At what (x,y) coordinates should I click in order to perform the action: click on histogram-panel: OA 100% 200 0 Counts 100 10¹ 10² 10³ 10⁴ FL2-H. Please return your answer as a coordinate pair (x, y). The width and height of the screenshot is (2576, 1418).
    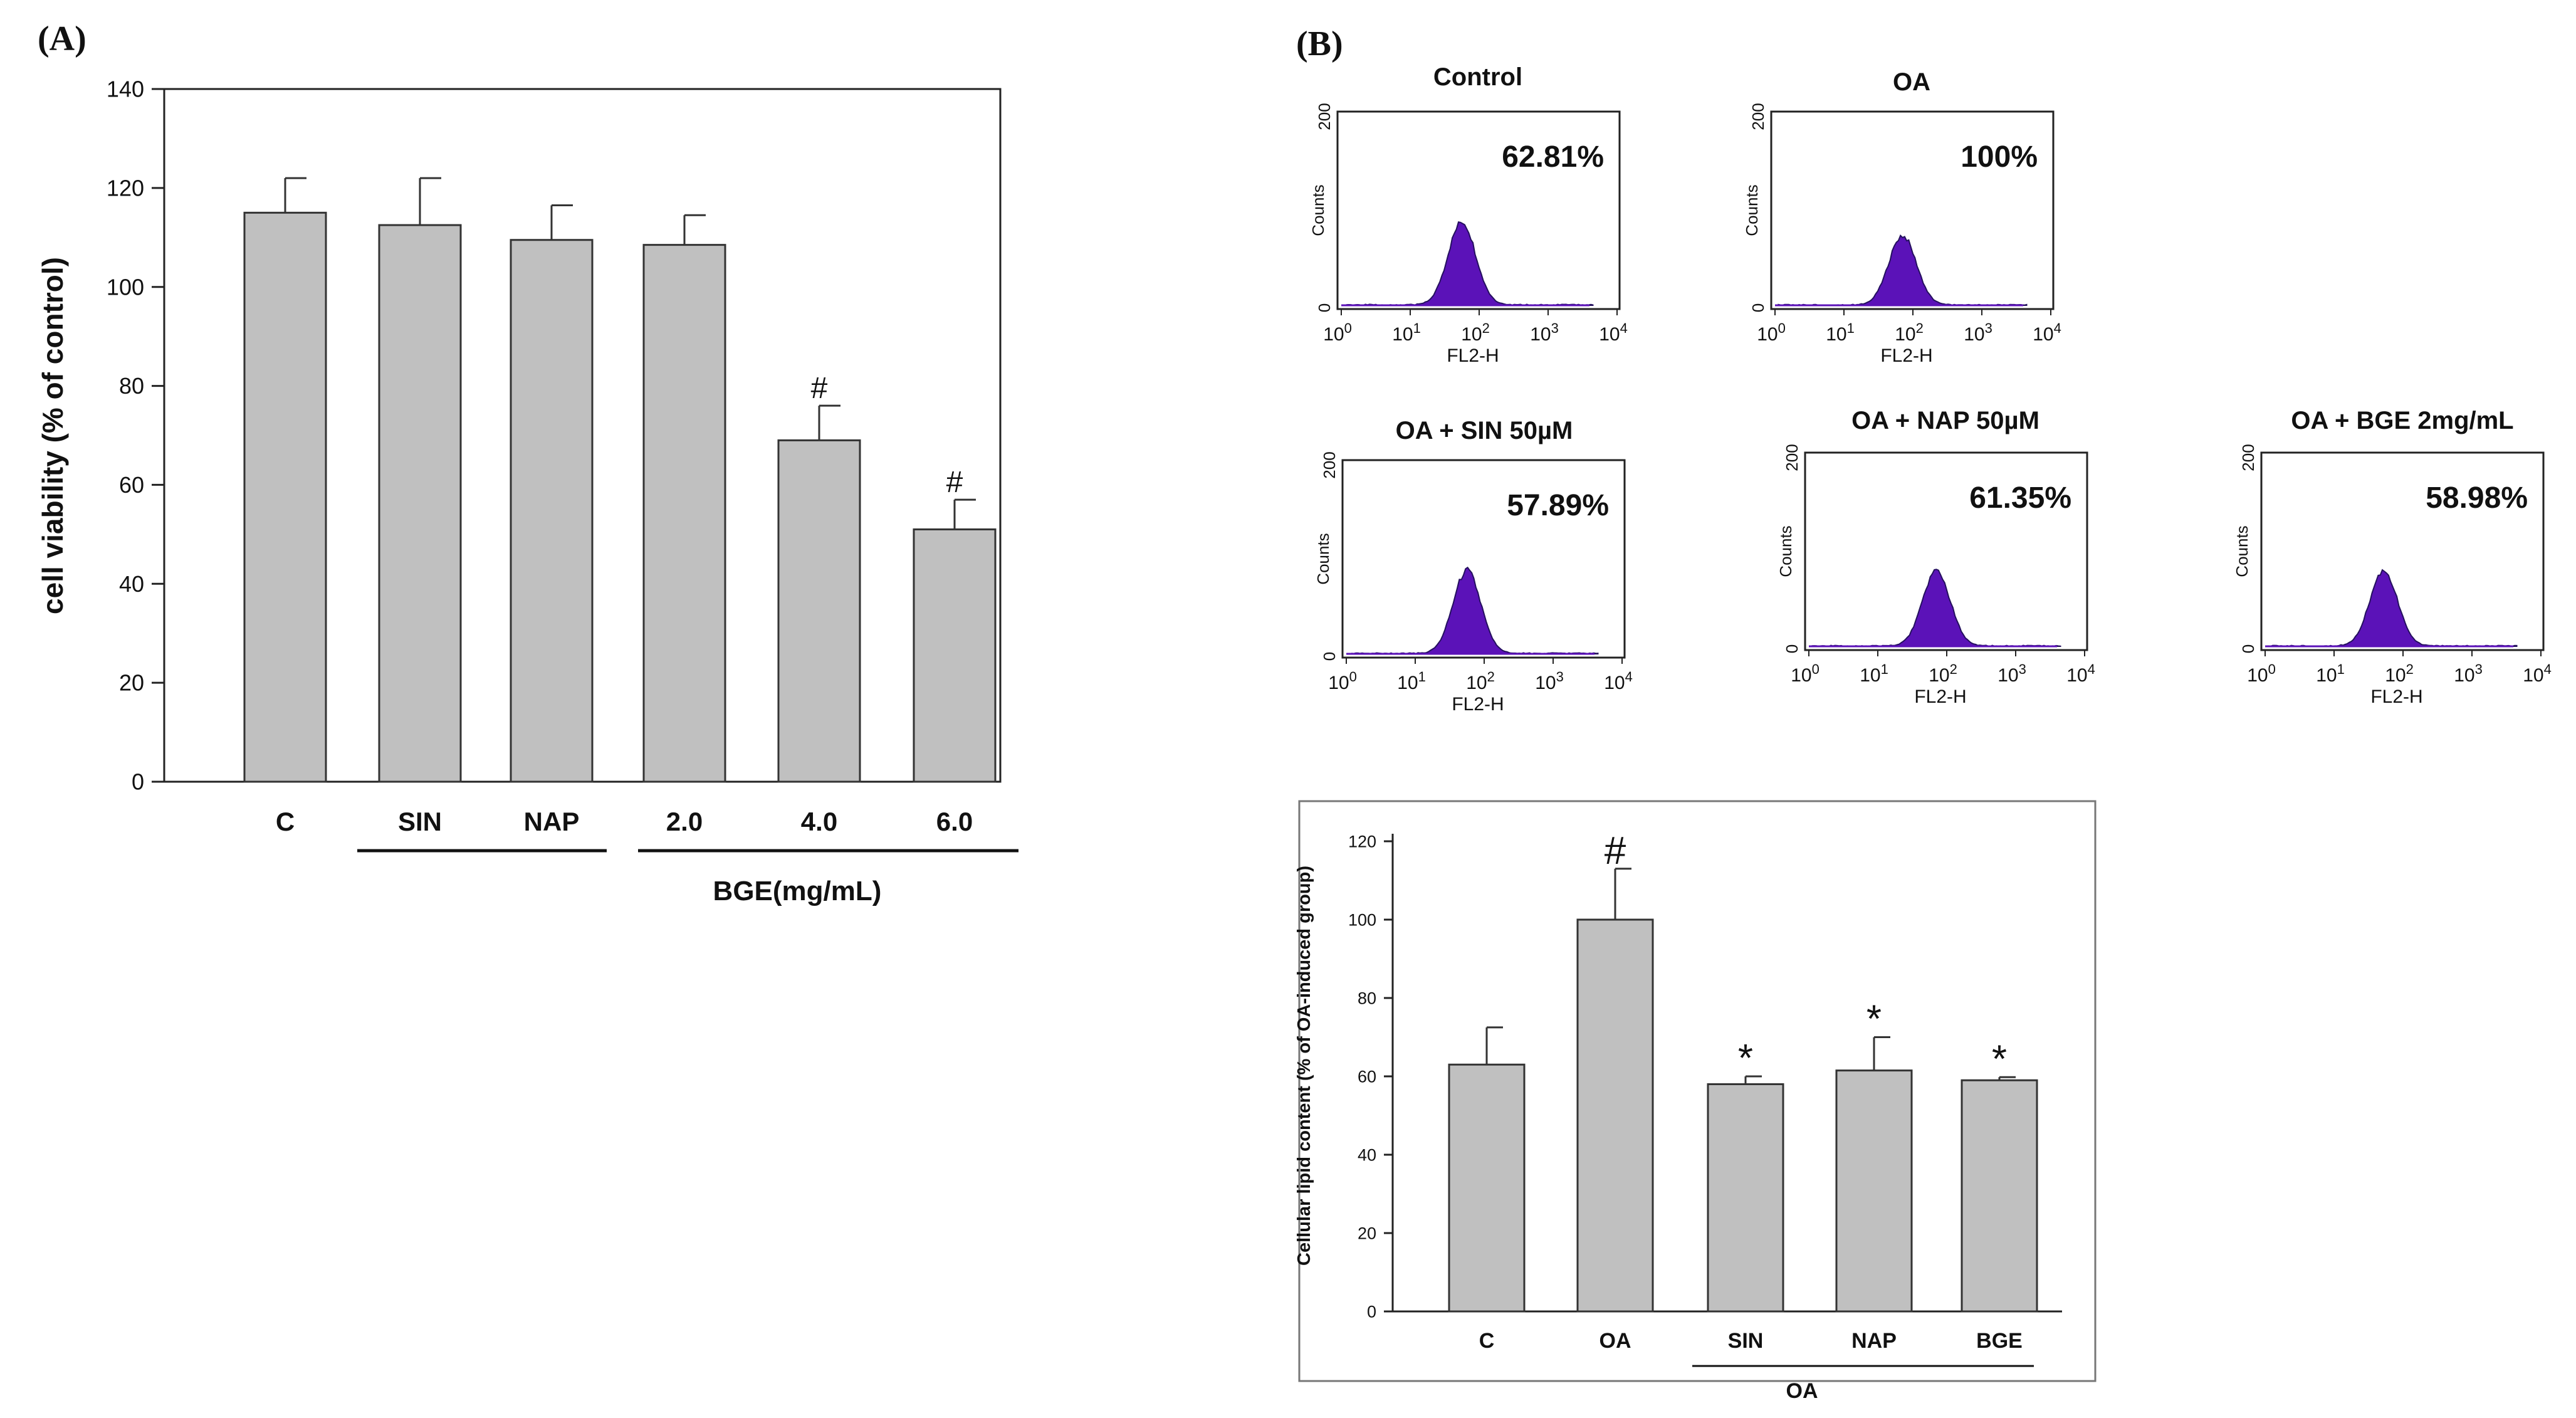
    Looking at the image, I should click on (1901, 217).